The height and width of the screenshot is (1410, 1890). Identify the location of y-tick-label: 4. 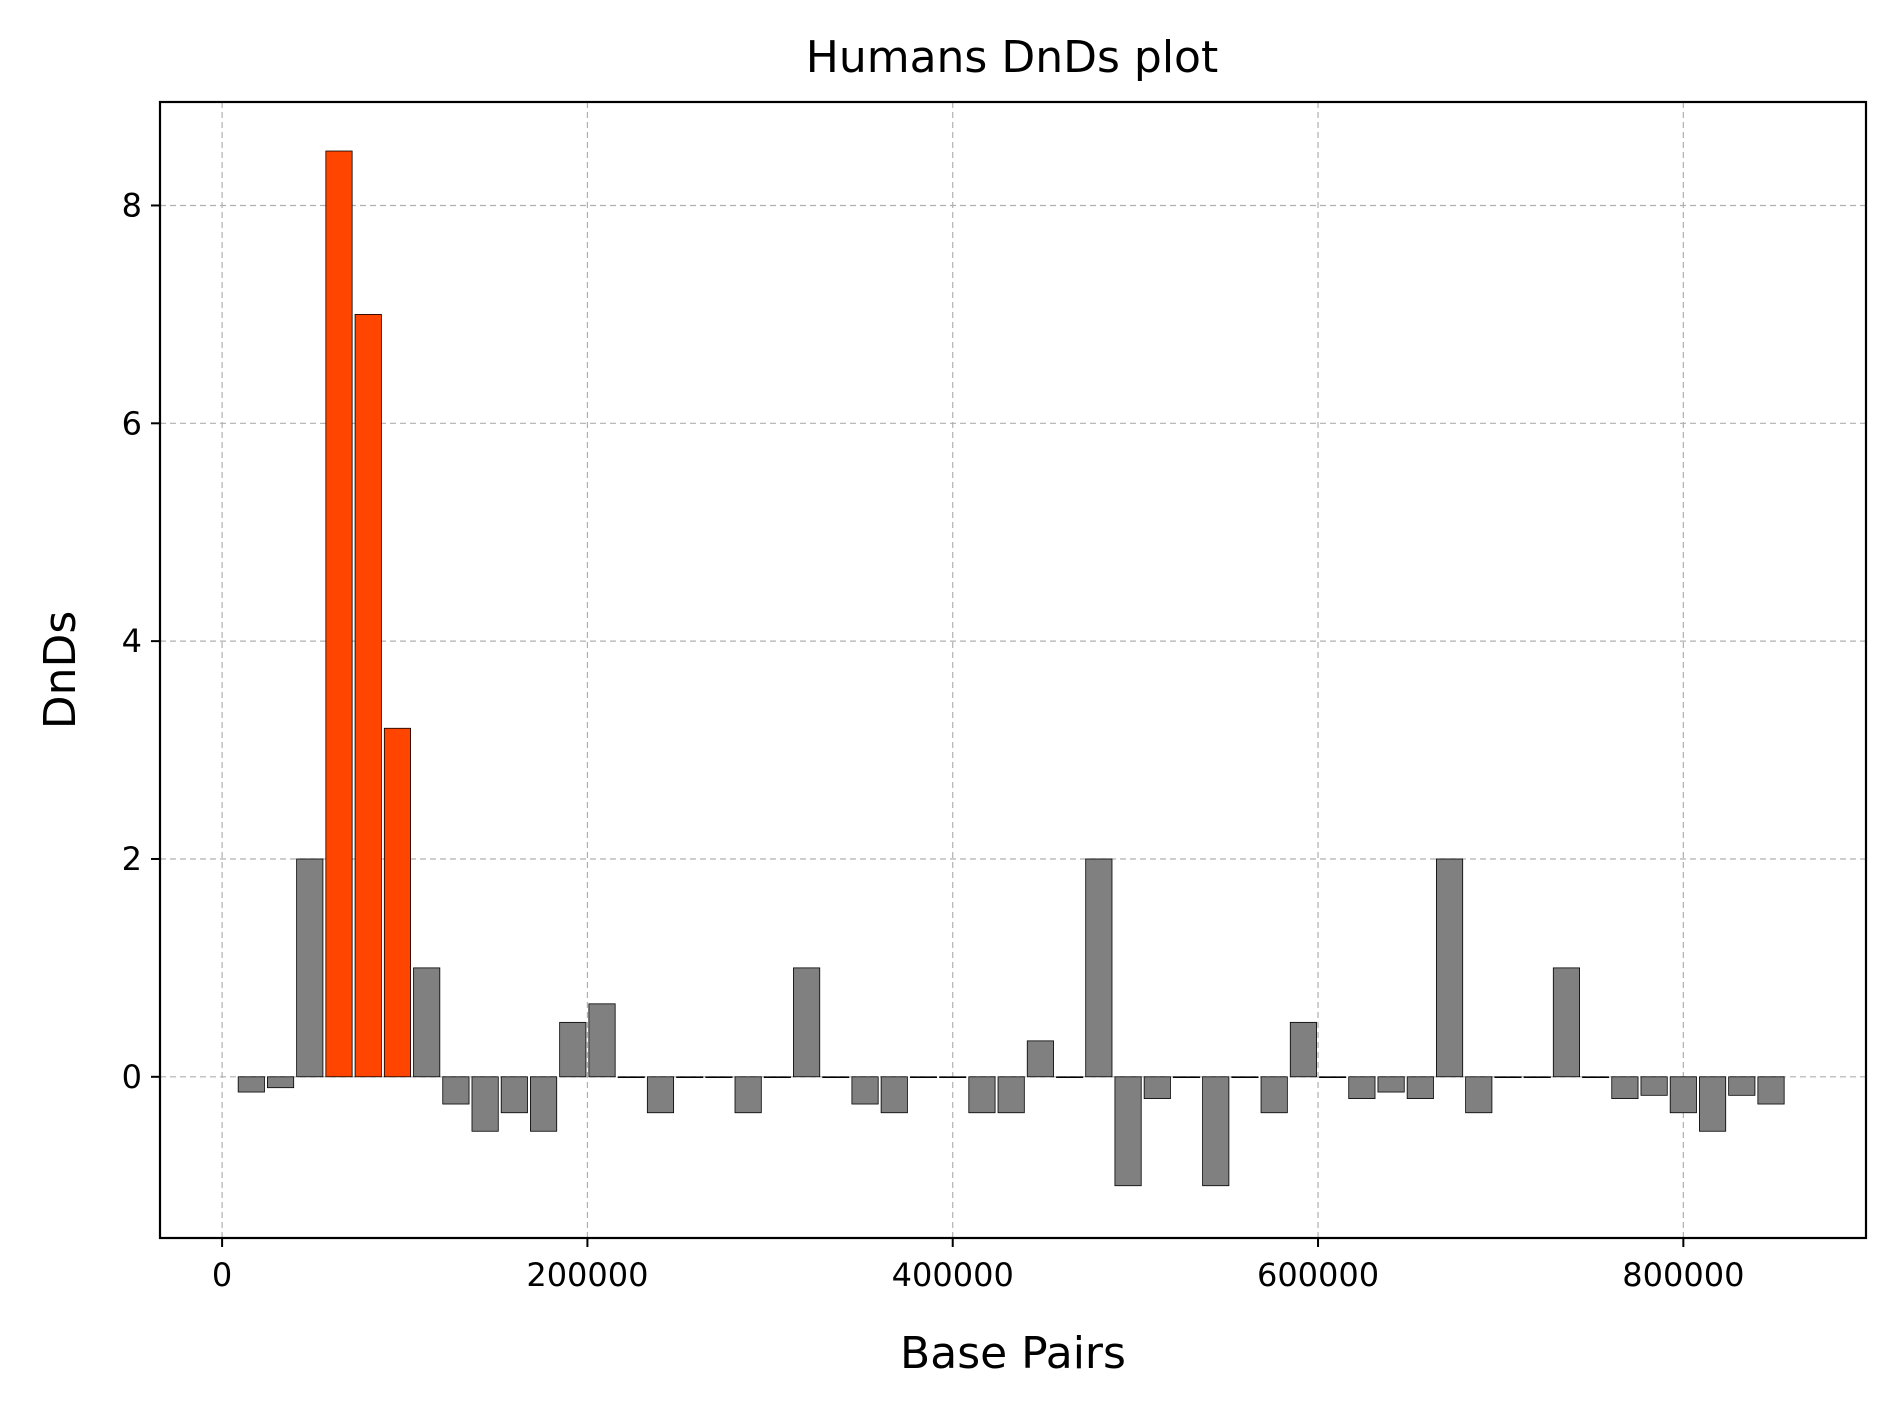
(132, 641).